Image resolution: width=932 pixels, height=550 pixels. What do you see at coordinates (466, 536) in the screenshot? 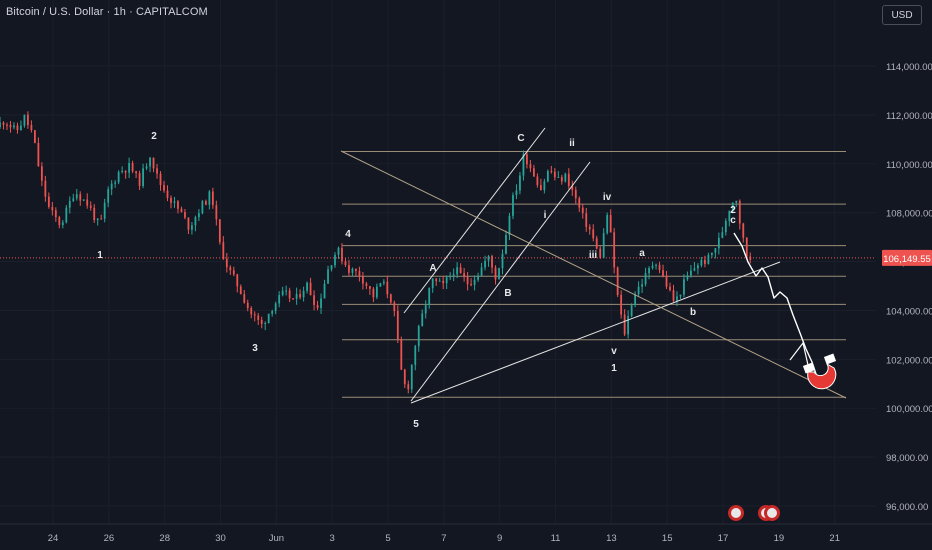
I see `time-axis: 24 26 28 30 Jun 3 5 7 9 11 13 15 17 19 21` at bounding box center [466, 536].